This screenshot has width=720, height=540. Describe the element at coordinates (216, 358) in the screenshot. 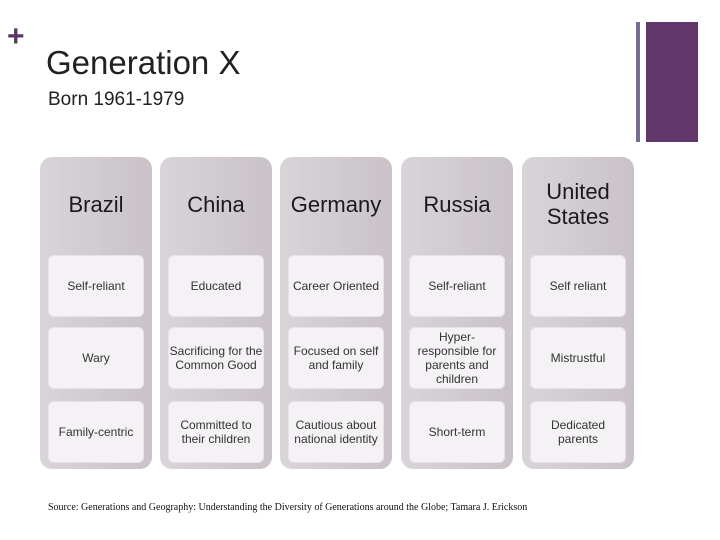

I see `trait-cell: Sacrificing for the Common Good` at that location.